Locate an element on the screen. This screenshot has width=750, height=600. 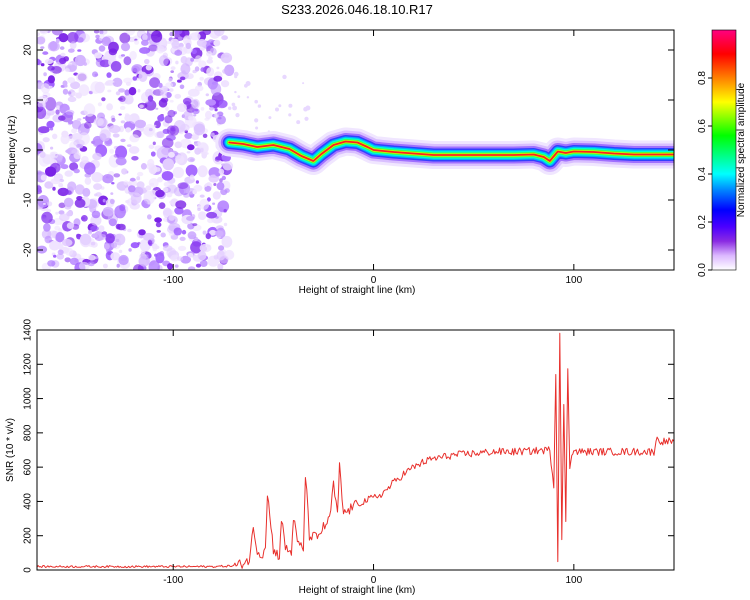
y-tick-label: 20 is located at coordinates (28, 50).